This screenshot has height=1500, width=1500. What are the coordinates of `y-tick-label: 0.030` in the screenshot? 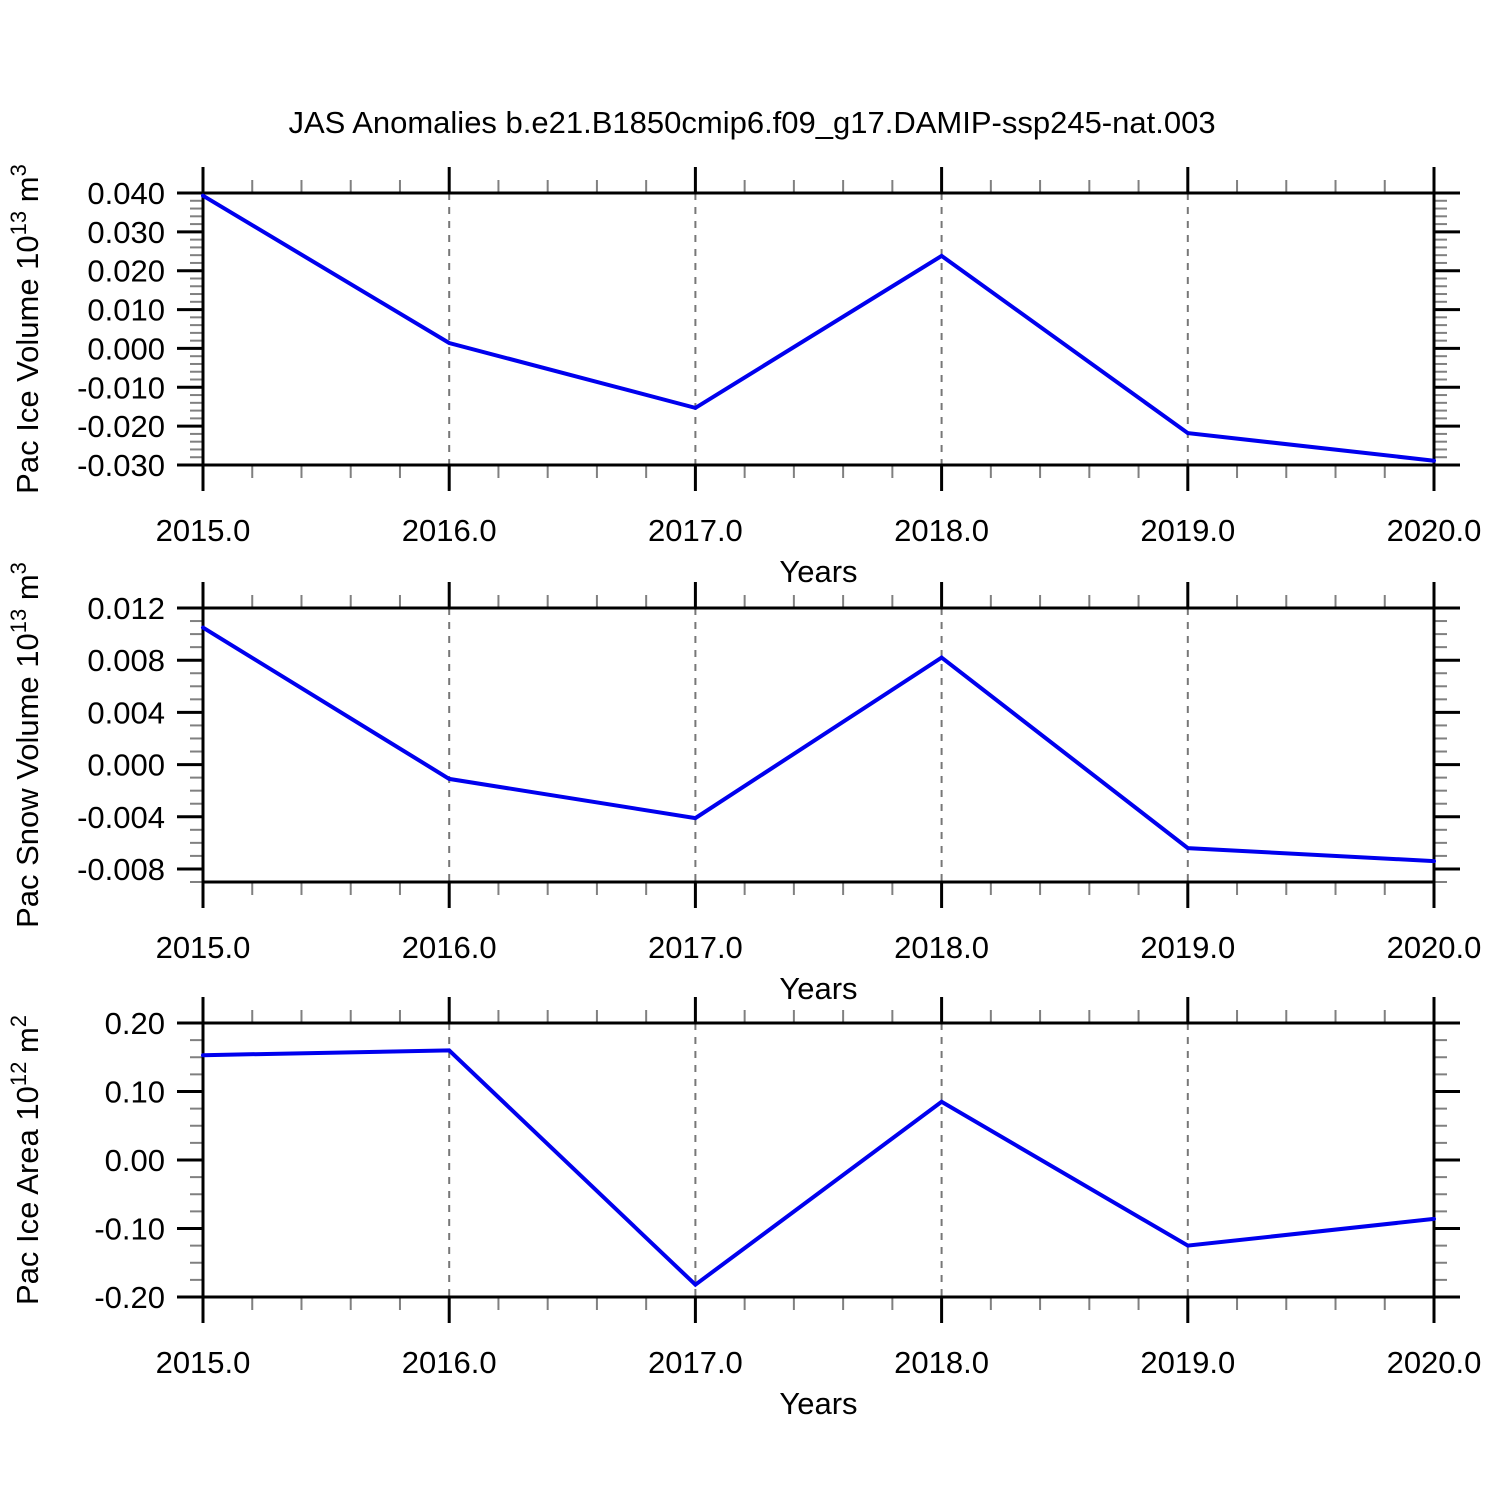 It's located at (126, 232).